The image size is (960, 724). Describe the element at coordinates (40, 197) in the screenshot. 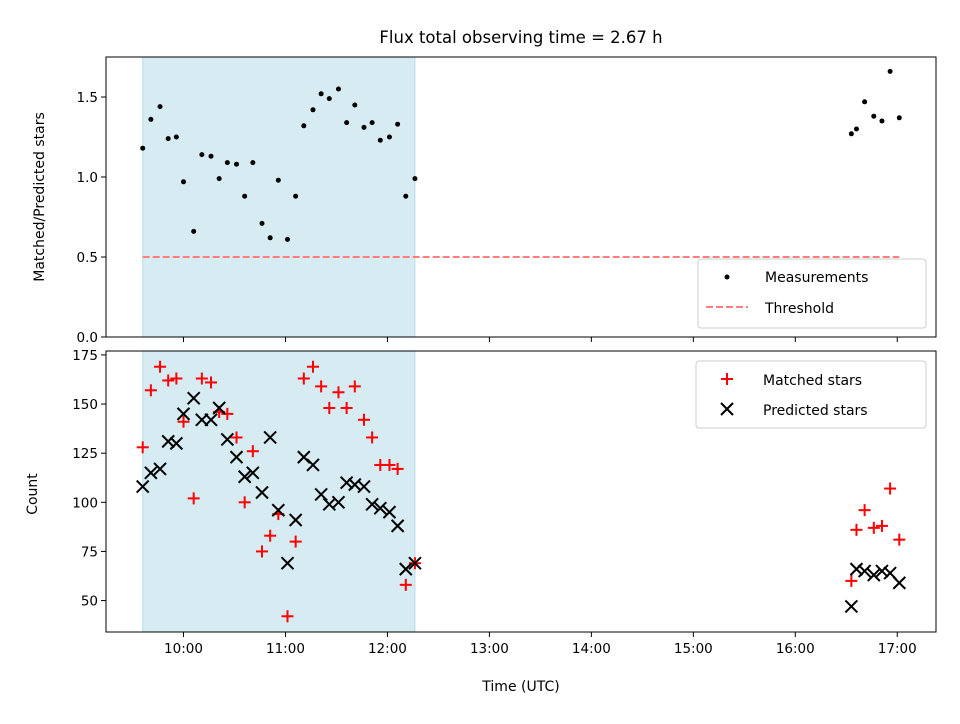

I see `top-y-axis-label: Matched/Predicted stars` at that location.